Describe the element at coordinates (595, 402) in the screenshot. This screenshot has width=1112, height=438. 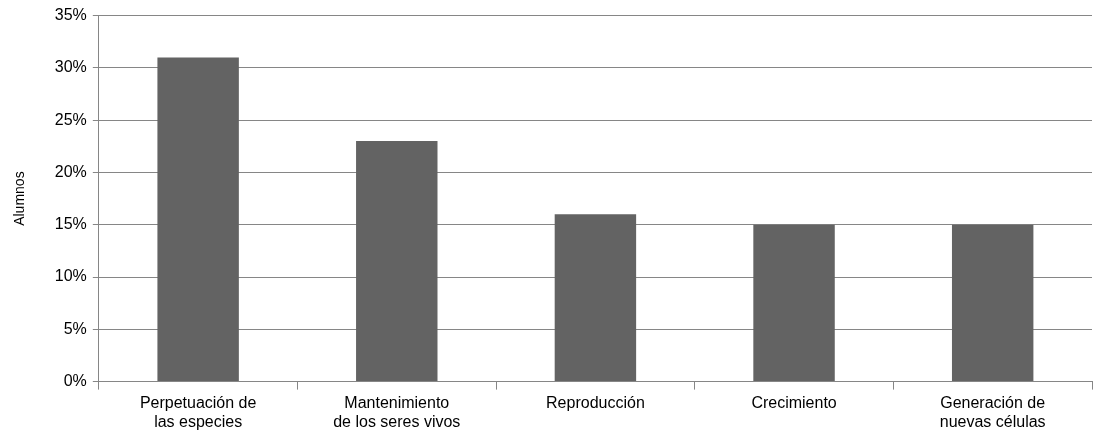
I see `x-tick-label: Reproducción` at that location.